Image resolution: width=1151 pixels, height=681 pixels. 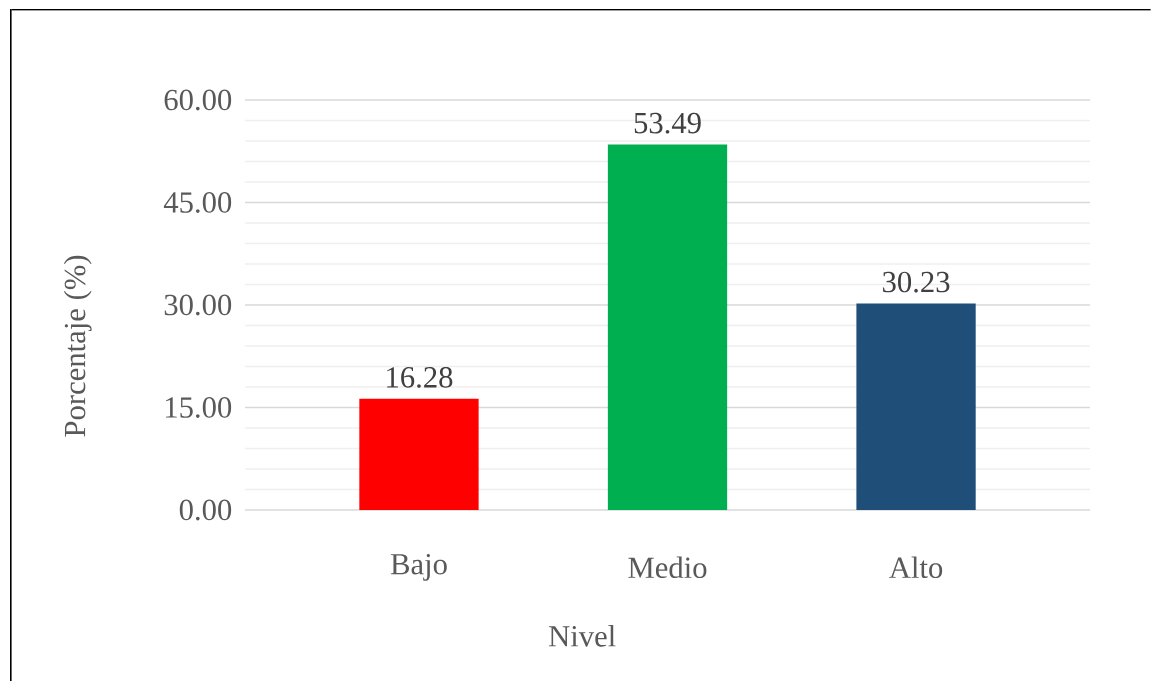 I want to click on y-tick-label: 15.00, so click(x=198, y=407).